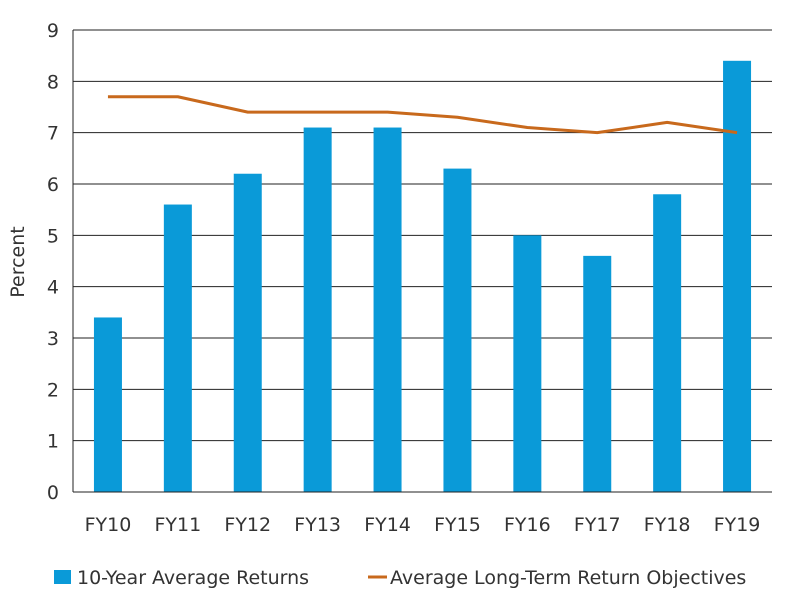 The image size is (800, 611). What do you see at coordinates (53, 31) in the screenshot?
I see `y-tick-label: 9` at bounding box center [53, 31].